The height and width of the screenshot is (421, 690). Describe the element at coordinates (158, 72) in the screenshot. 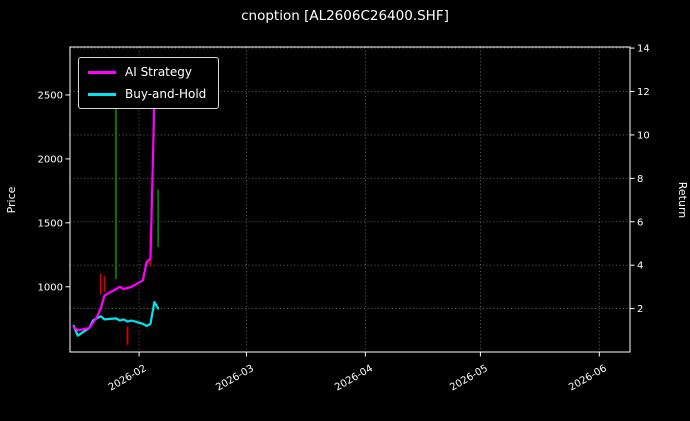

I see `legend-label-ai-strategy: AI Strategy` at that location.